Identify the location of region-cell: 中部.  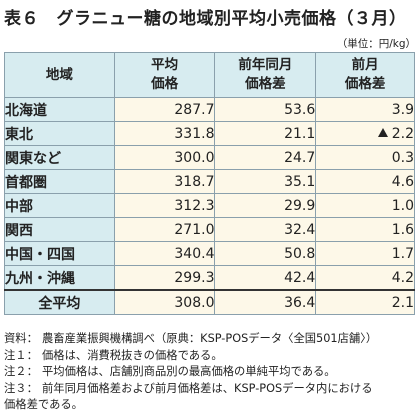
(59, 205).